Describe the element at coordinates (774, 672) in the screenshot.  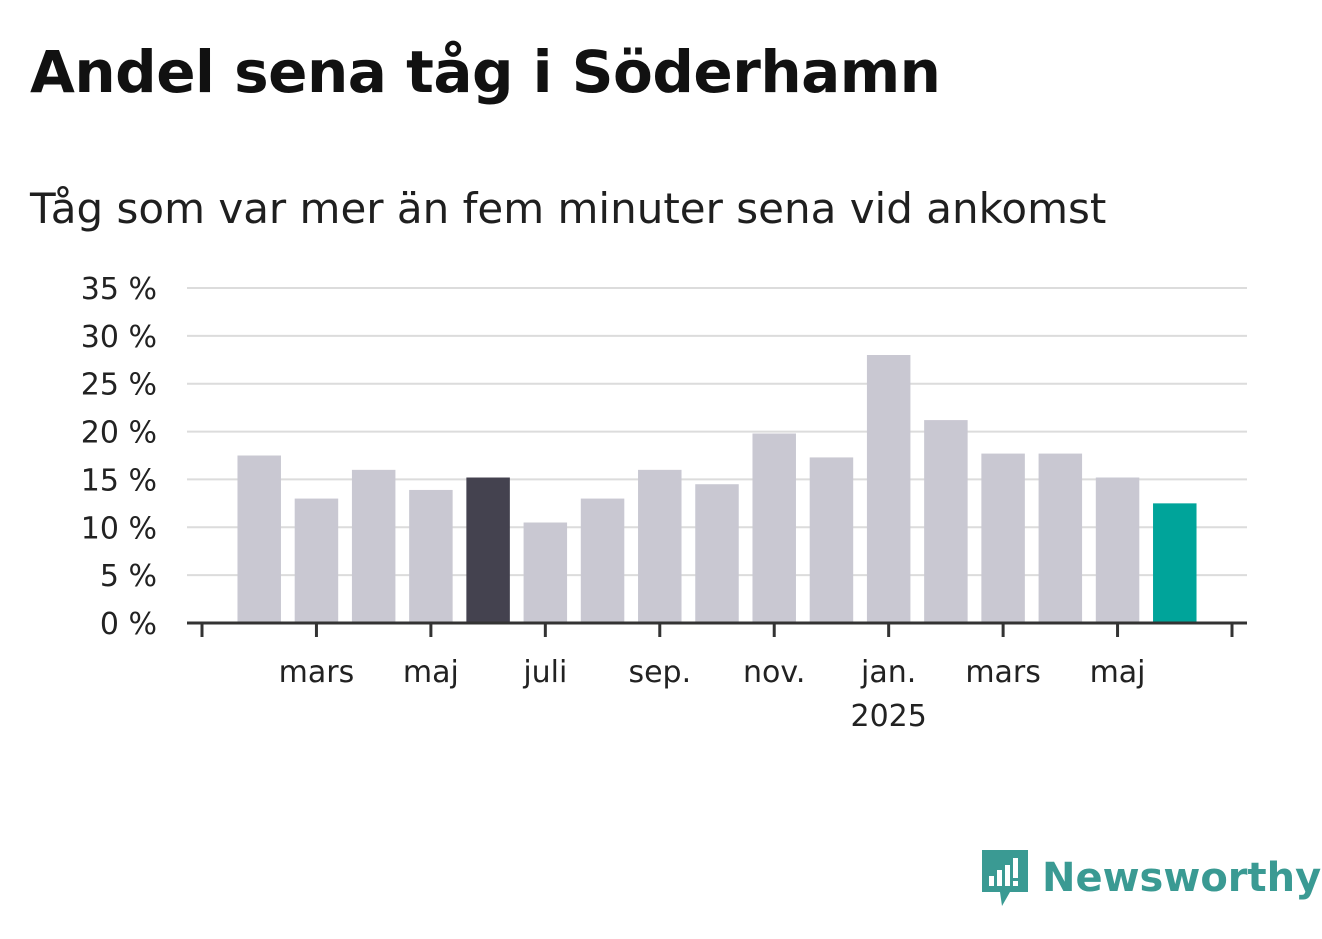
I see `x-tick-label: nov.` at that location.